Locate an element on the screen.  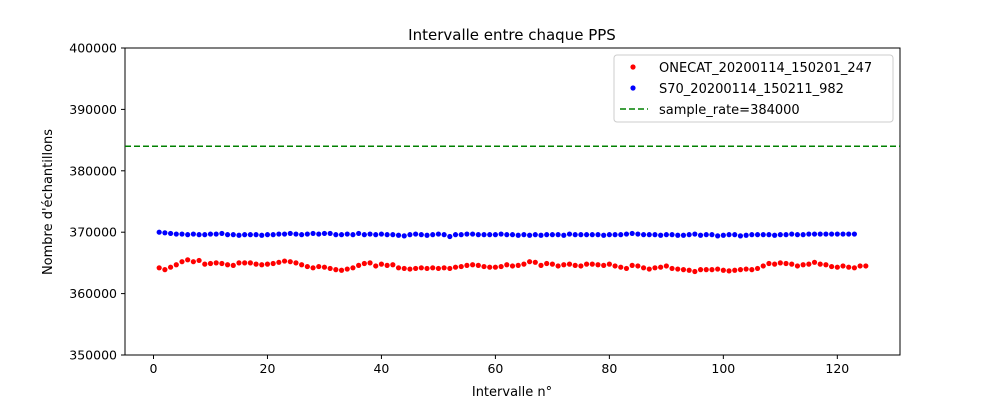
x-tick-label: 60 is located at coordinates (495, 368).